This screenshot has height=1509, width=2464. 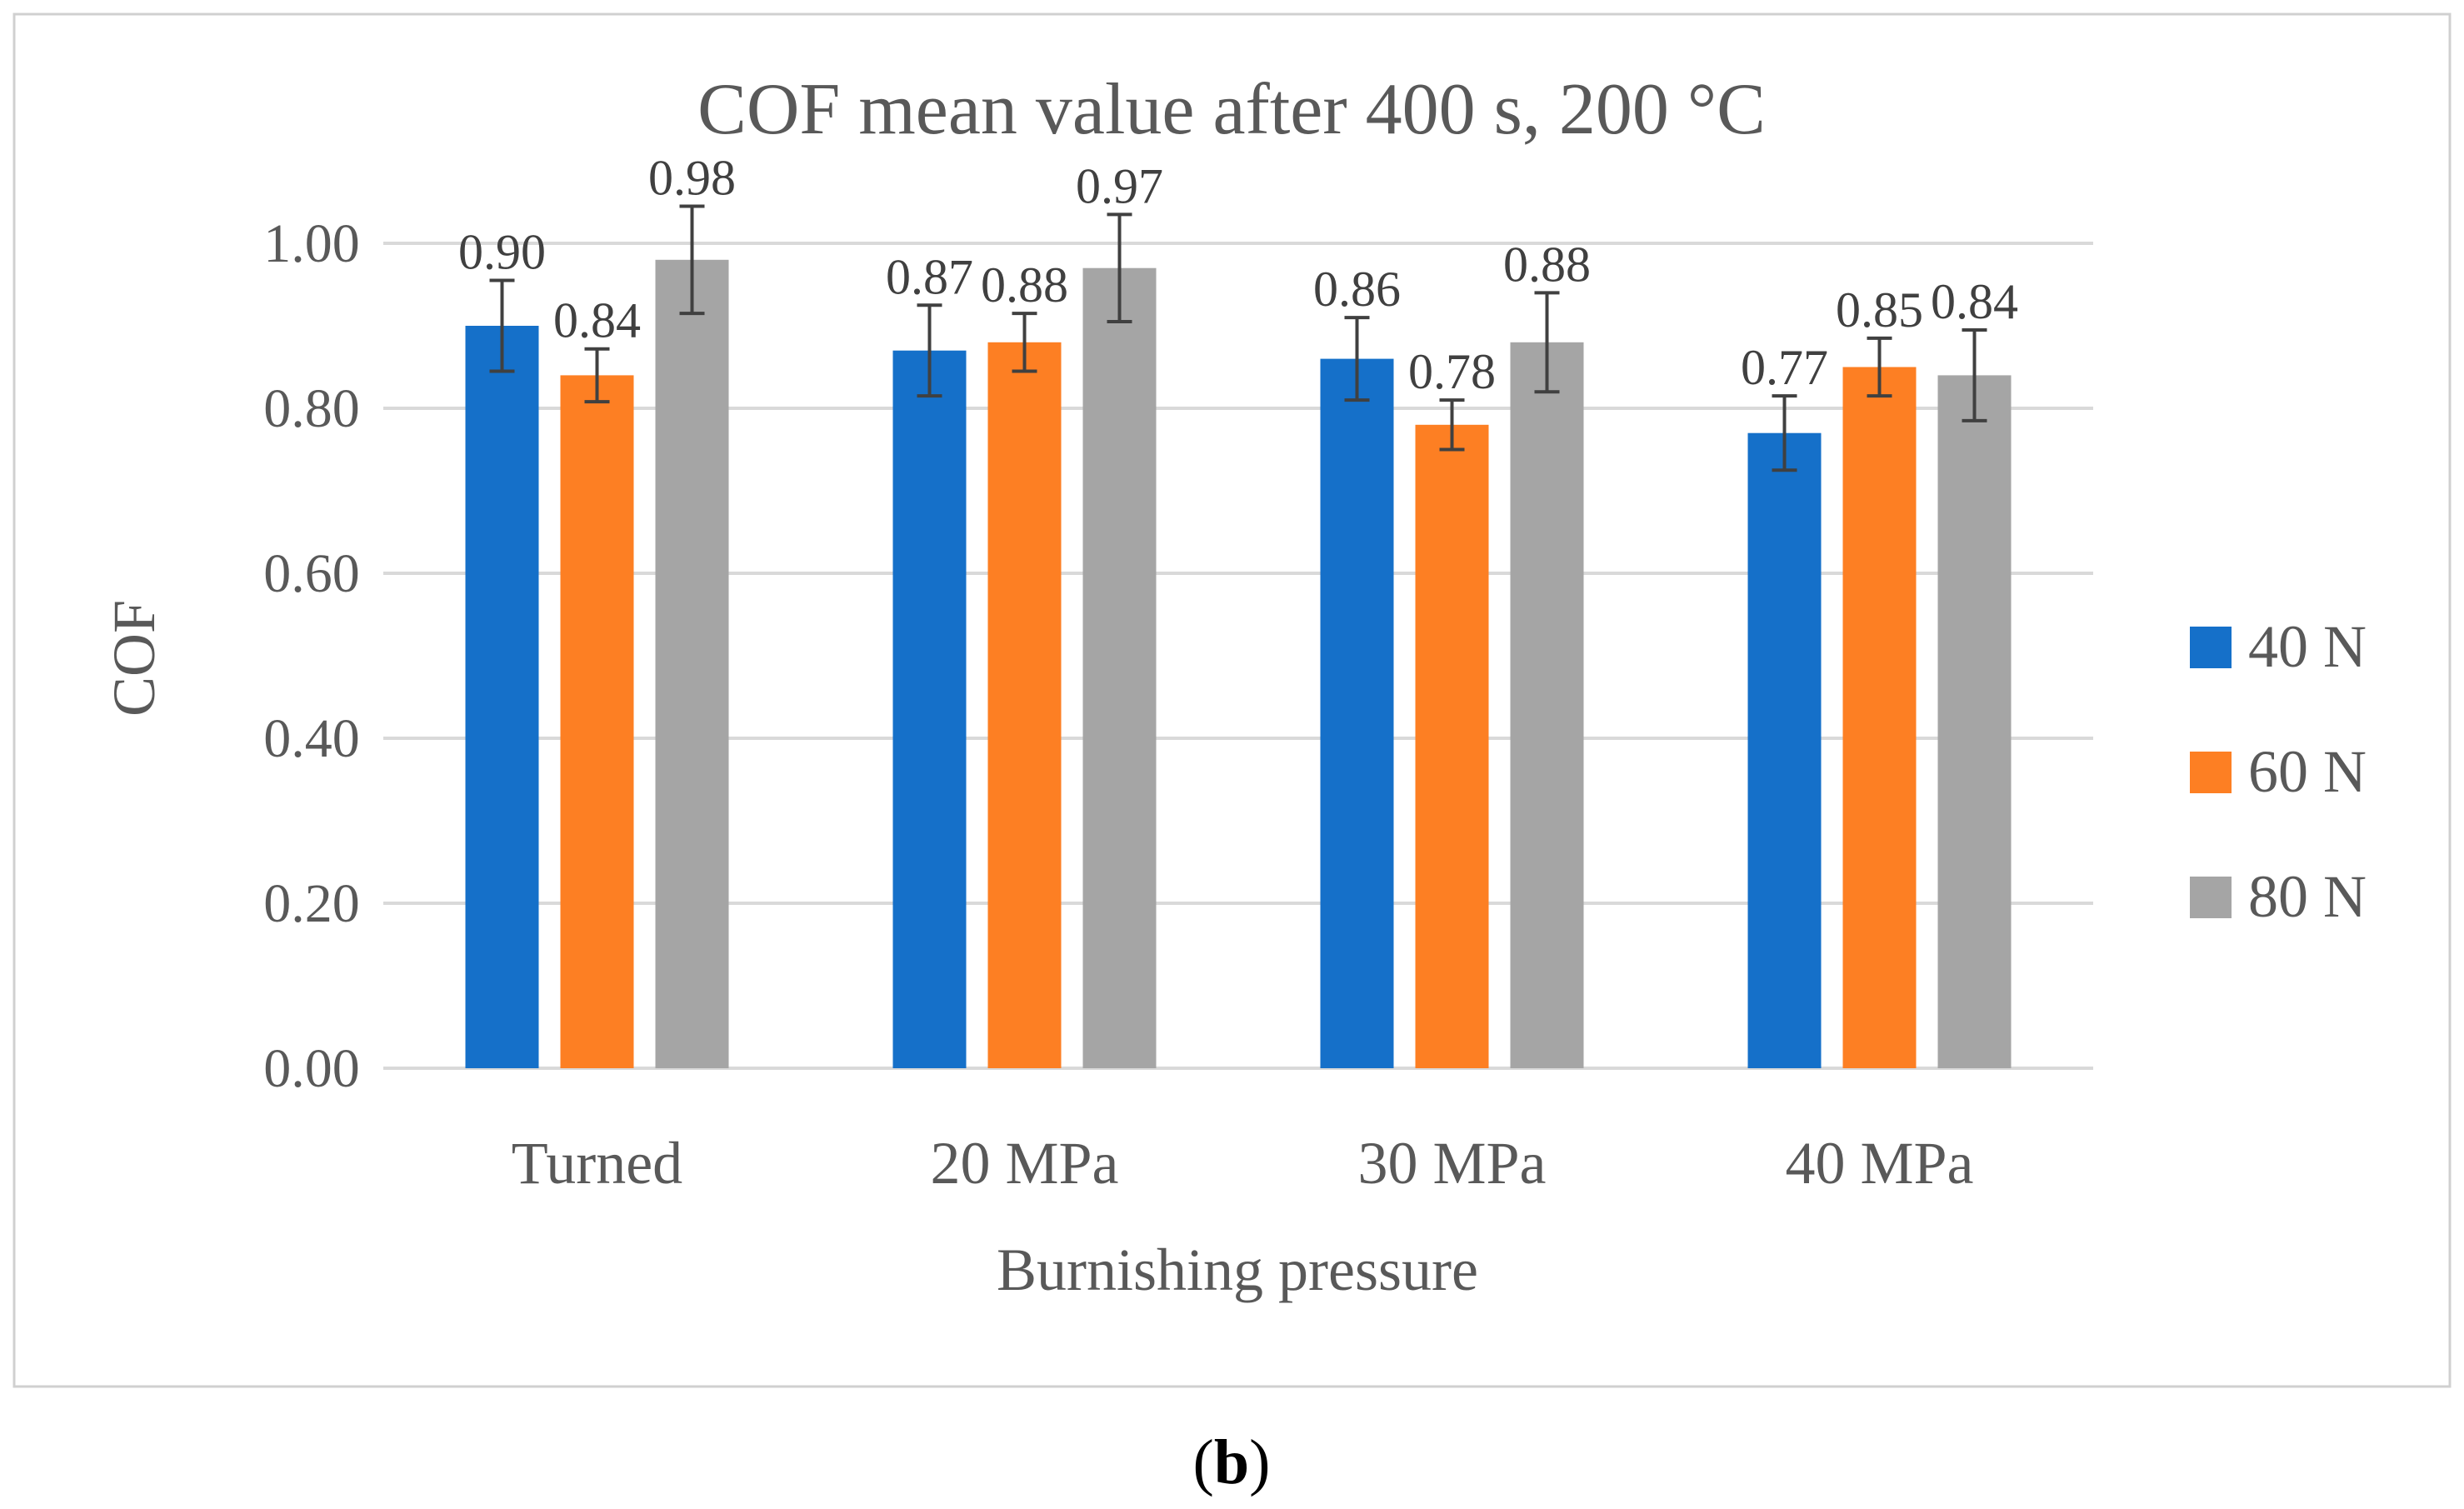 I want to click on y-tick-label-5: 1.00, so click(x=311, y=243).